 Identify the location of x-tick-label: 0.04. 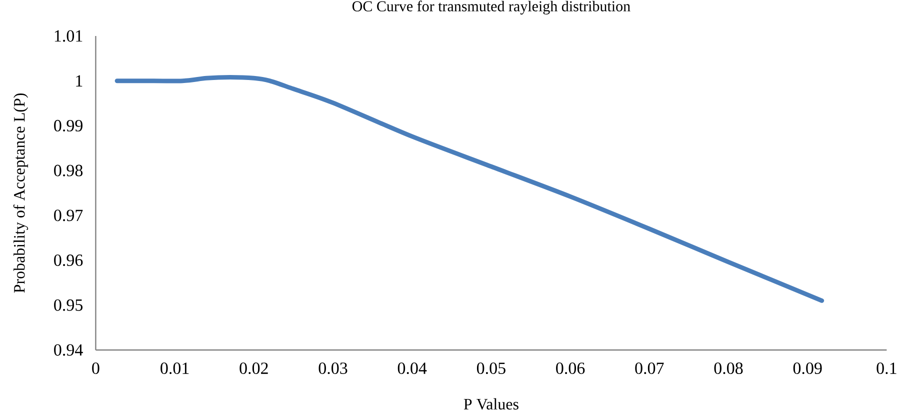
(412, 368).